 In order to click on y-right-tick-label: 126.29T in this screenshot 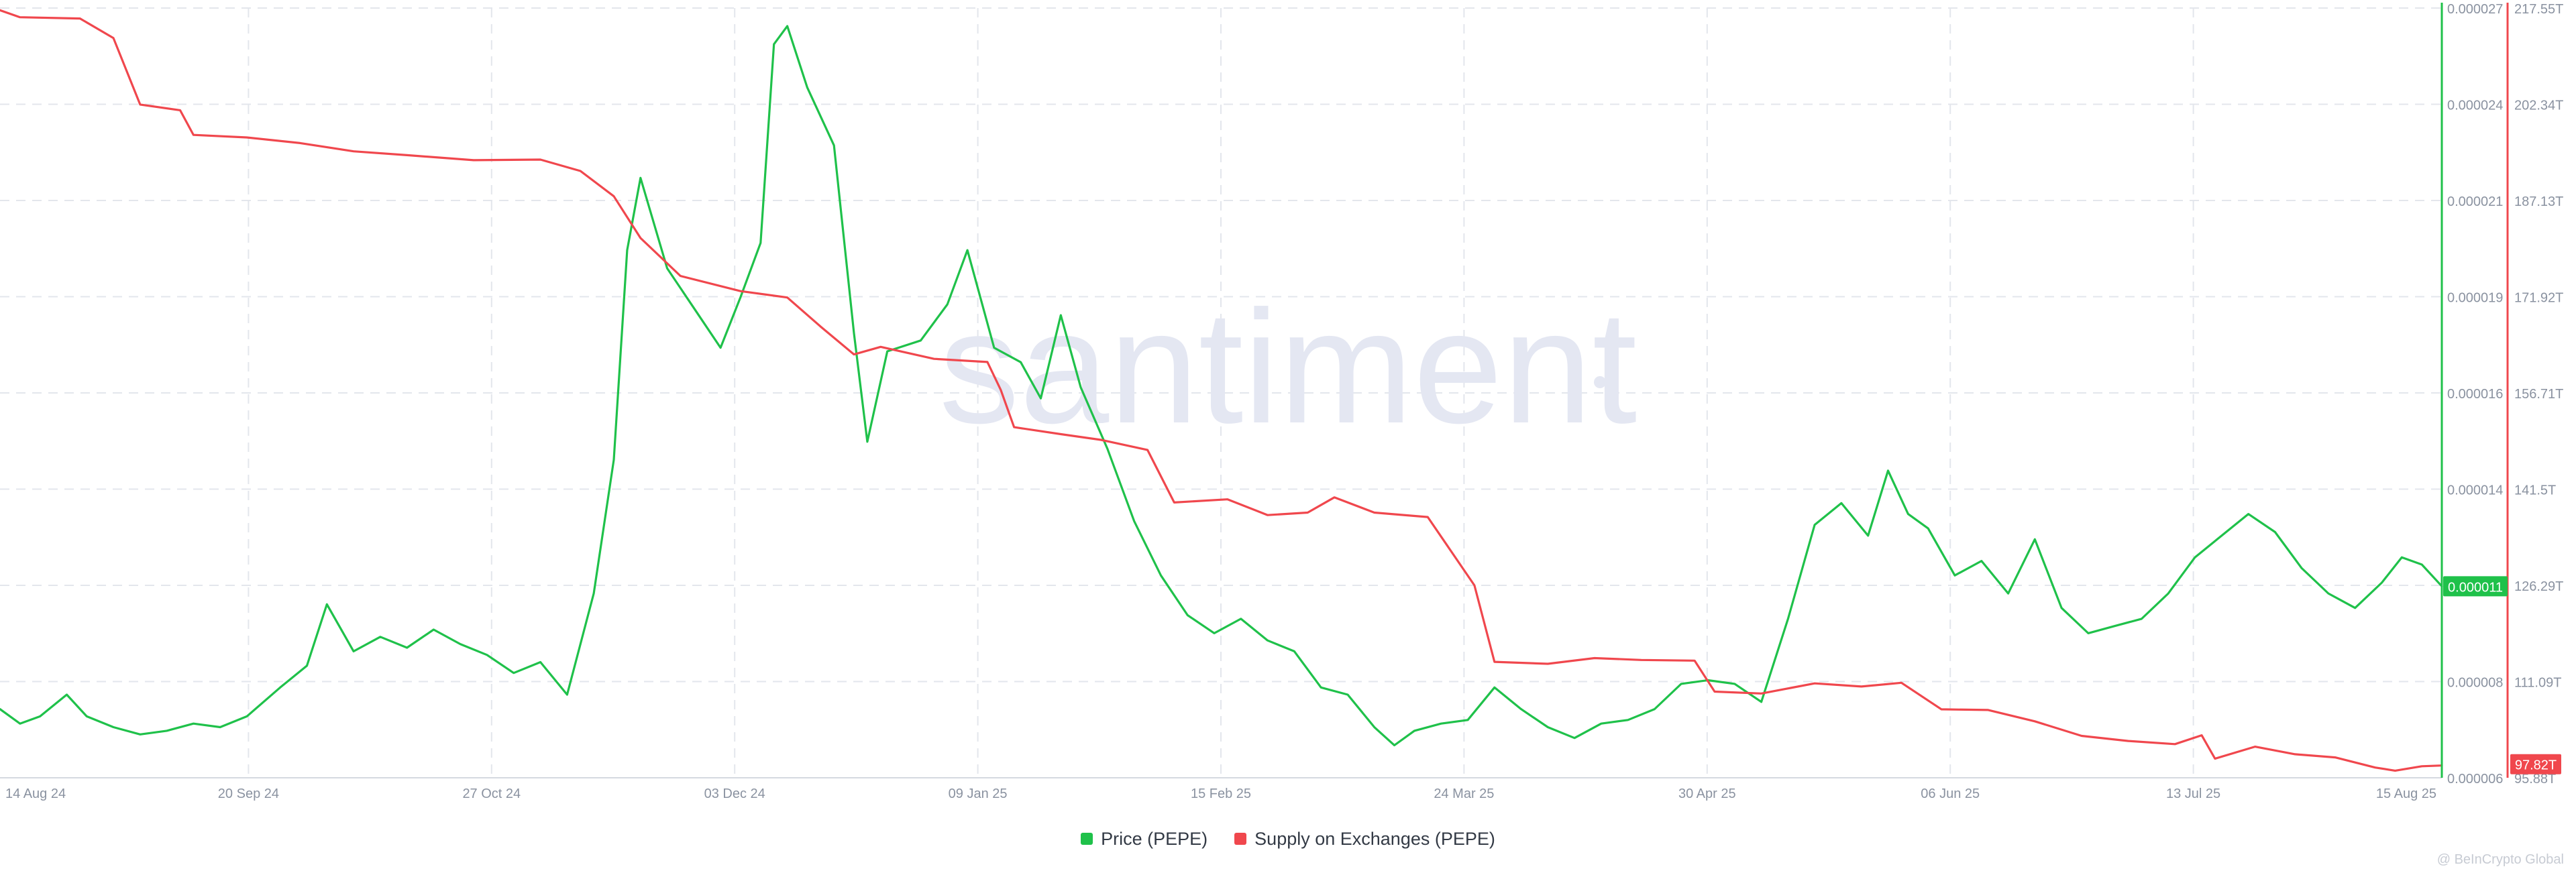, I will do `click(2538, 586)`.